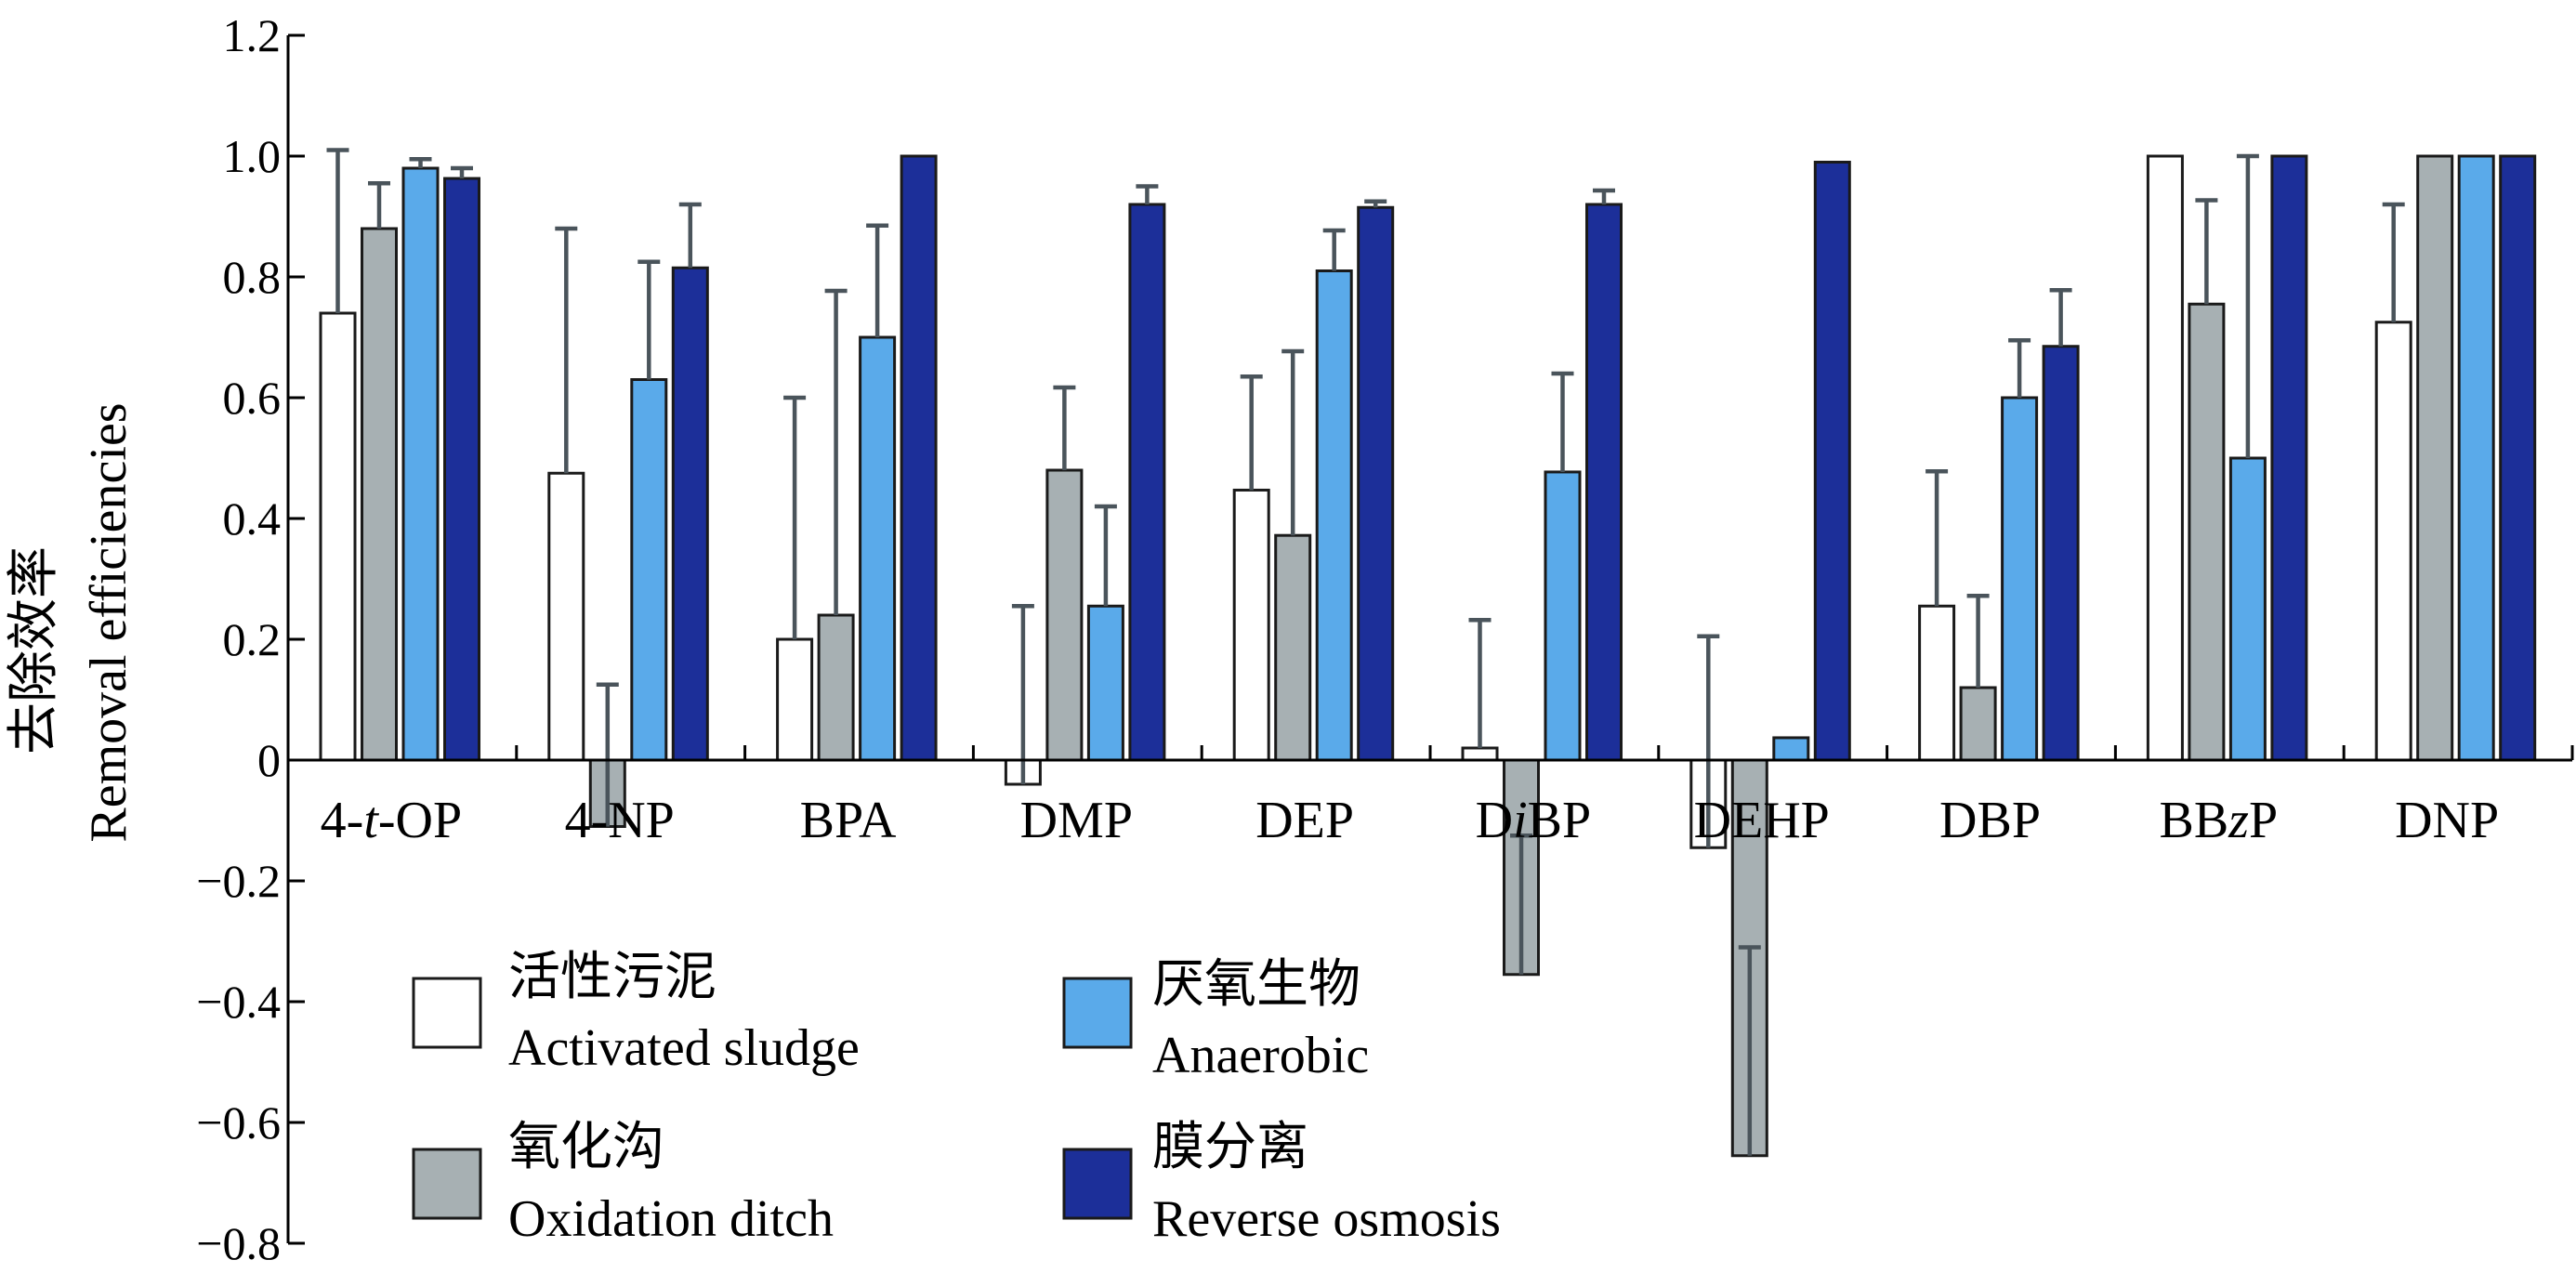  I want to click on legend-label-en-anaerobic: Anaerobic, so click(1260, 1055).